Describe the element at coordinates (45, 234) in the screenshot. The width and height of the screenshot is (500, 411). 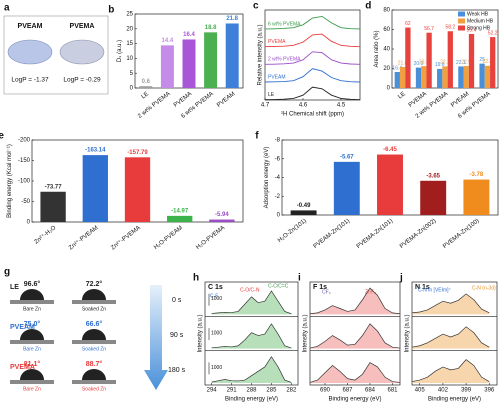
I see `x-tick-label: Zn²⁺-H₂O` at that location.